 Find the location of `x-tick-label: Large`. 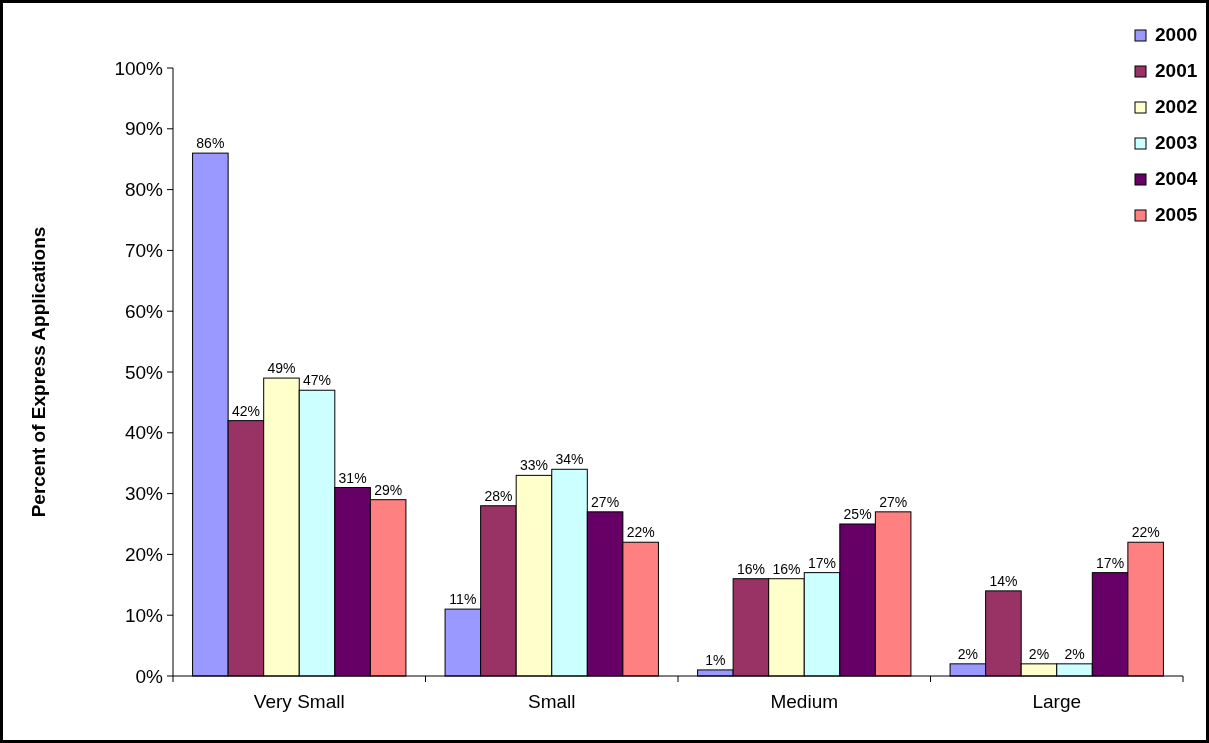

x-tick-label: Large is located at coordinates (1057, 701).